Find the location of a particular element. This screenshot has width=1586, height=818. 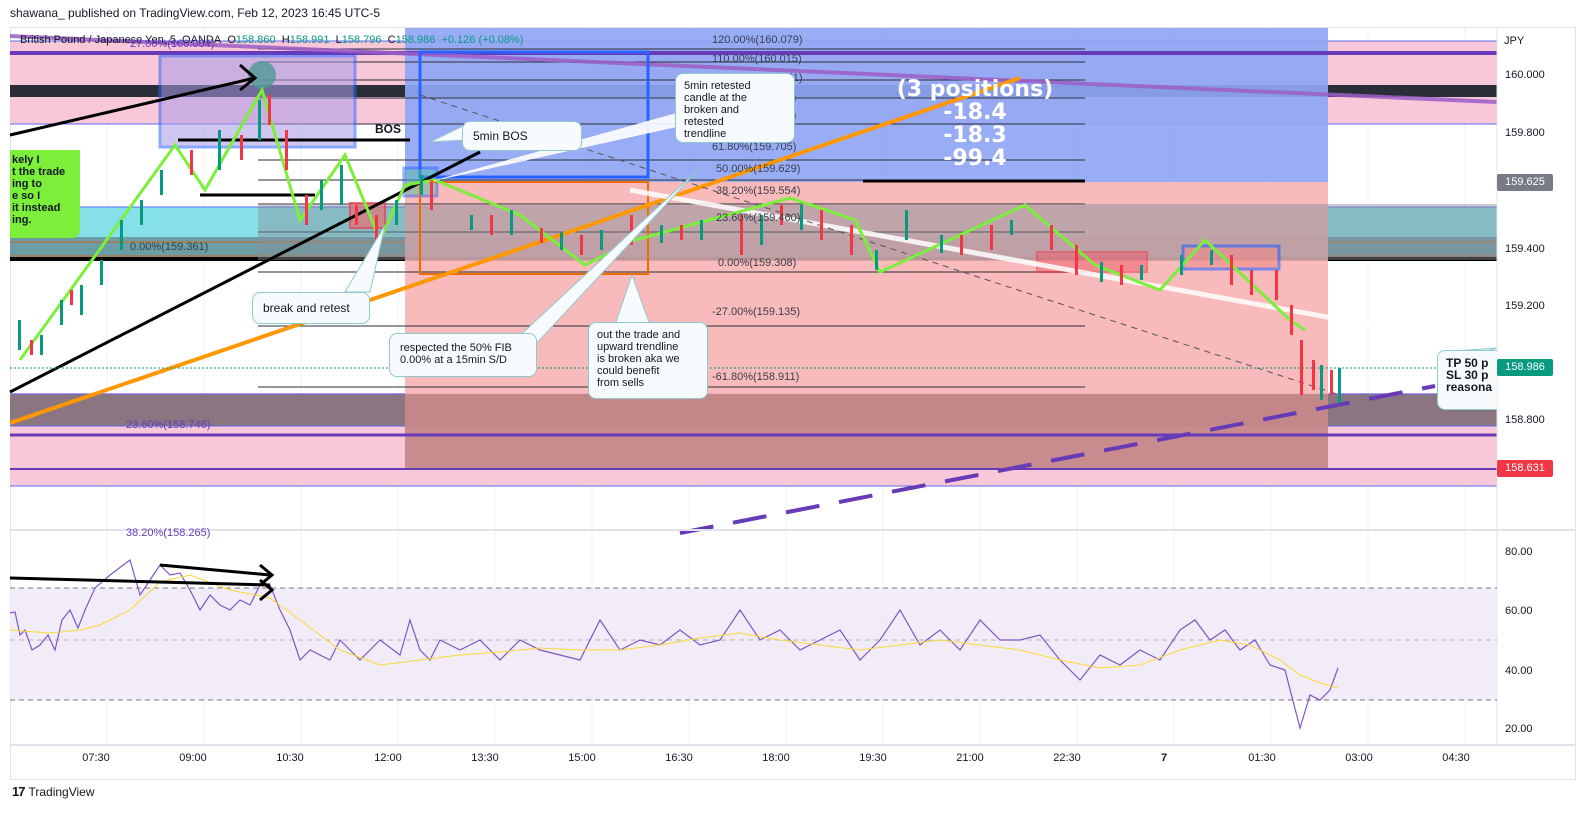

time-tick: 09:00 is located at coordinates (193, 758).